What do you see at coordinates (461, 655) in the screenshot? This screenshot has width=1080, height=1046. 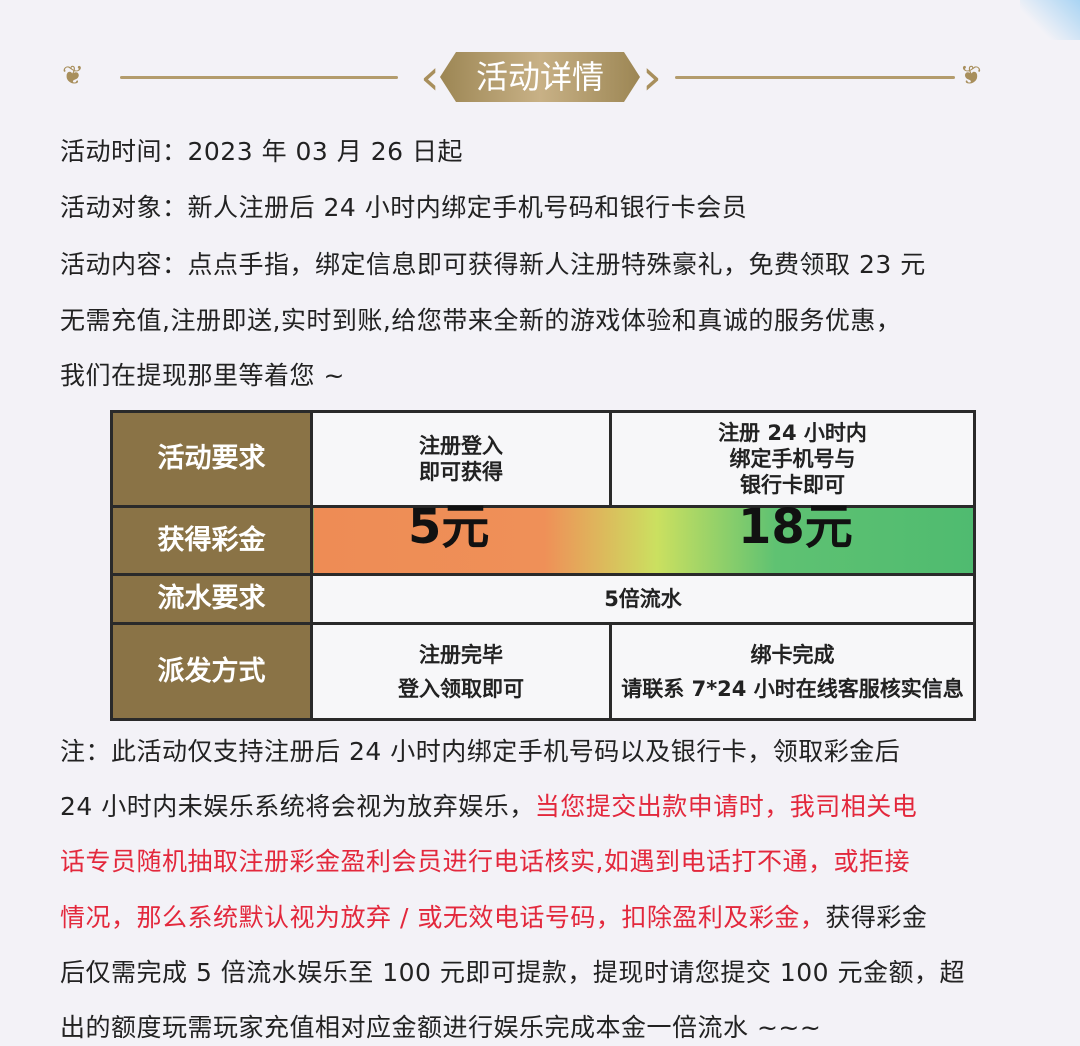 I see `cell-line: 注册完毕` at bounding box center [461, 655].